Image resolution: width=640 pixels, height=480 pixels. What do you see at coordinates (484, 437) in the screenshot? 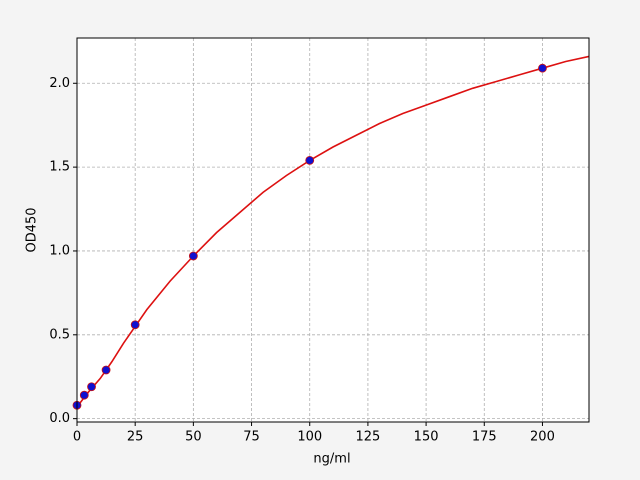
I see `x-tick-label: 175` at bounding box center [484, 437].